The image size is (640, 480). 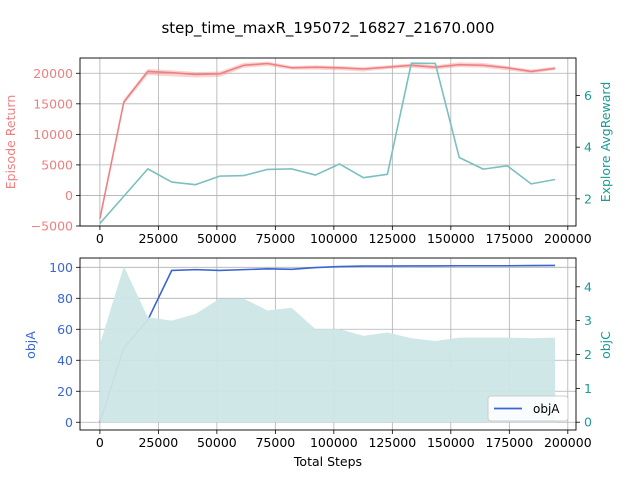 What do you see at coordinates (53, 73) in the screenshot?
I see `top-y-tick-label: 20000` at bounding box center [53, 73].